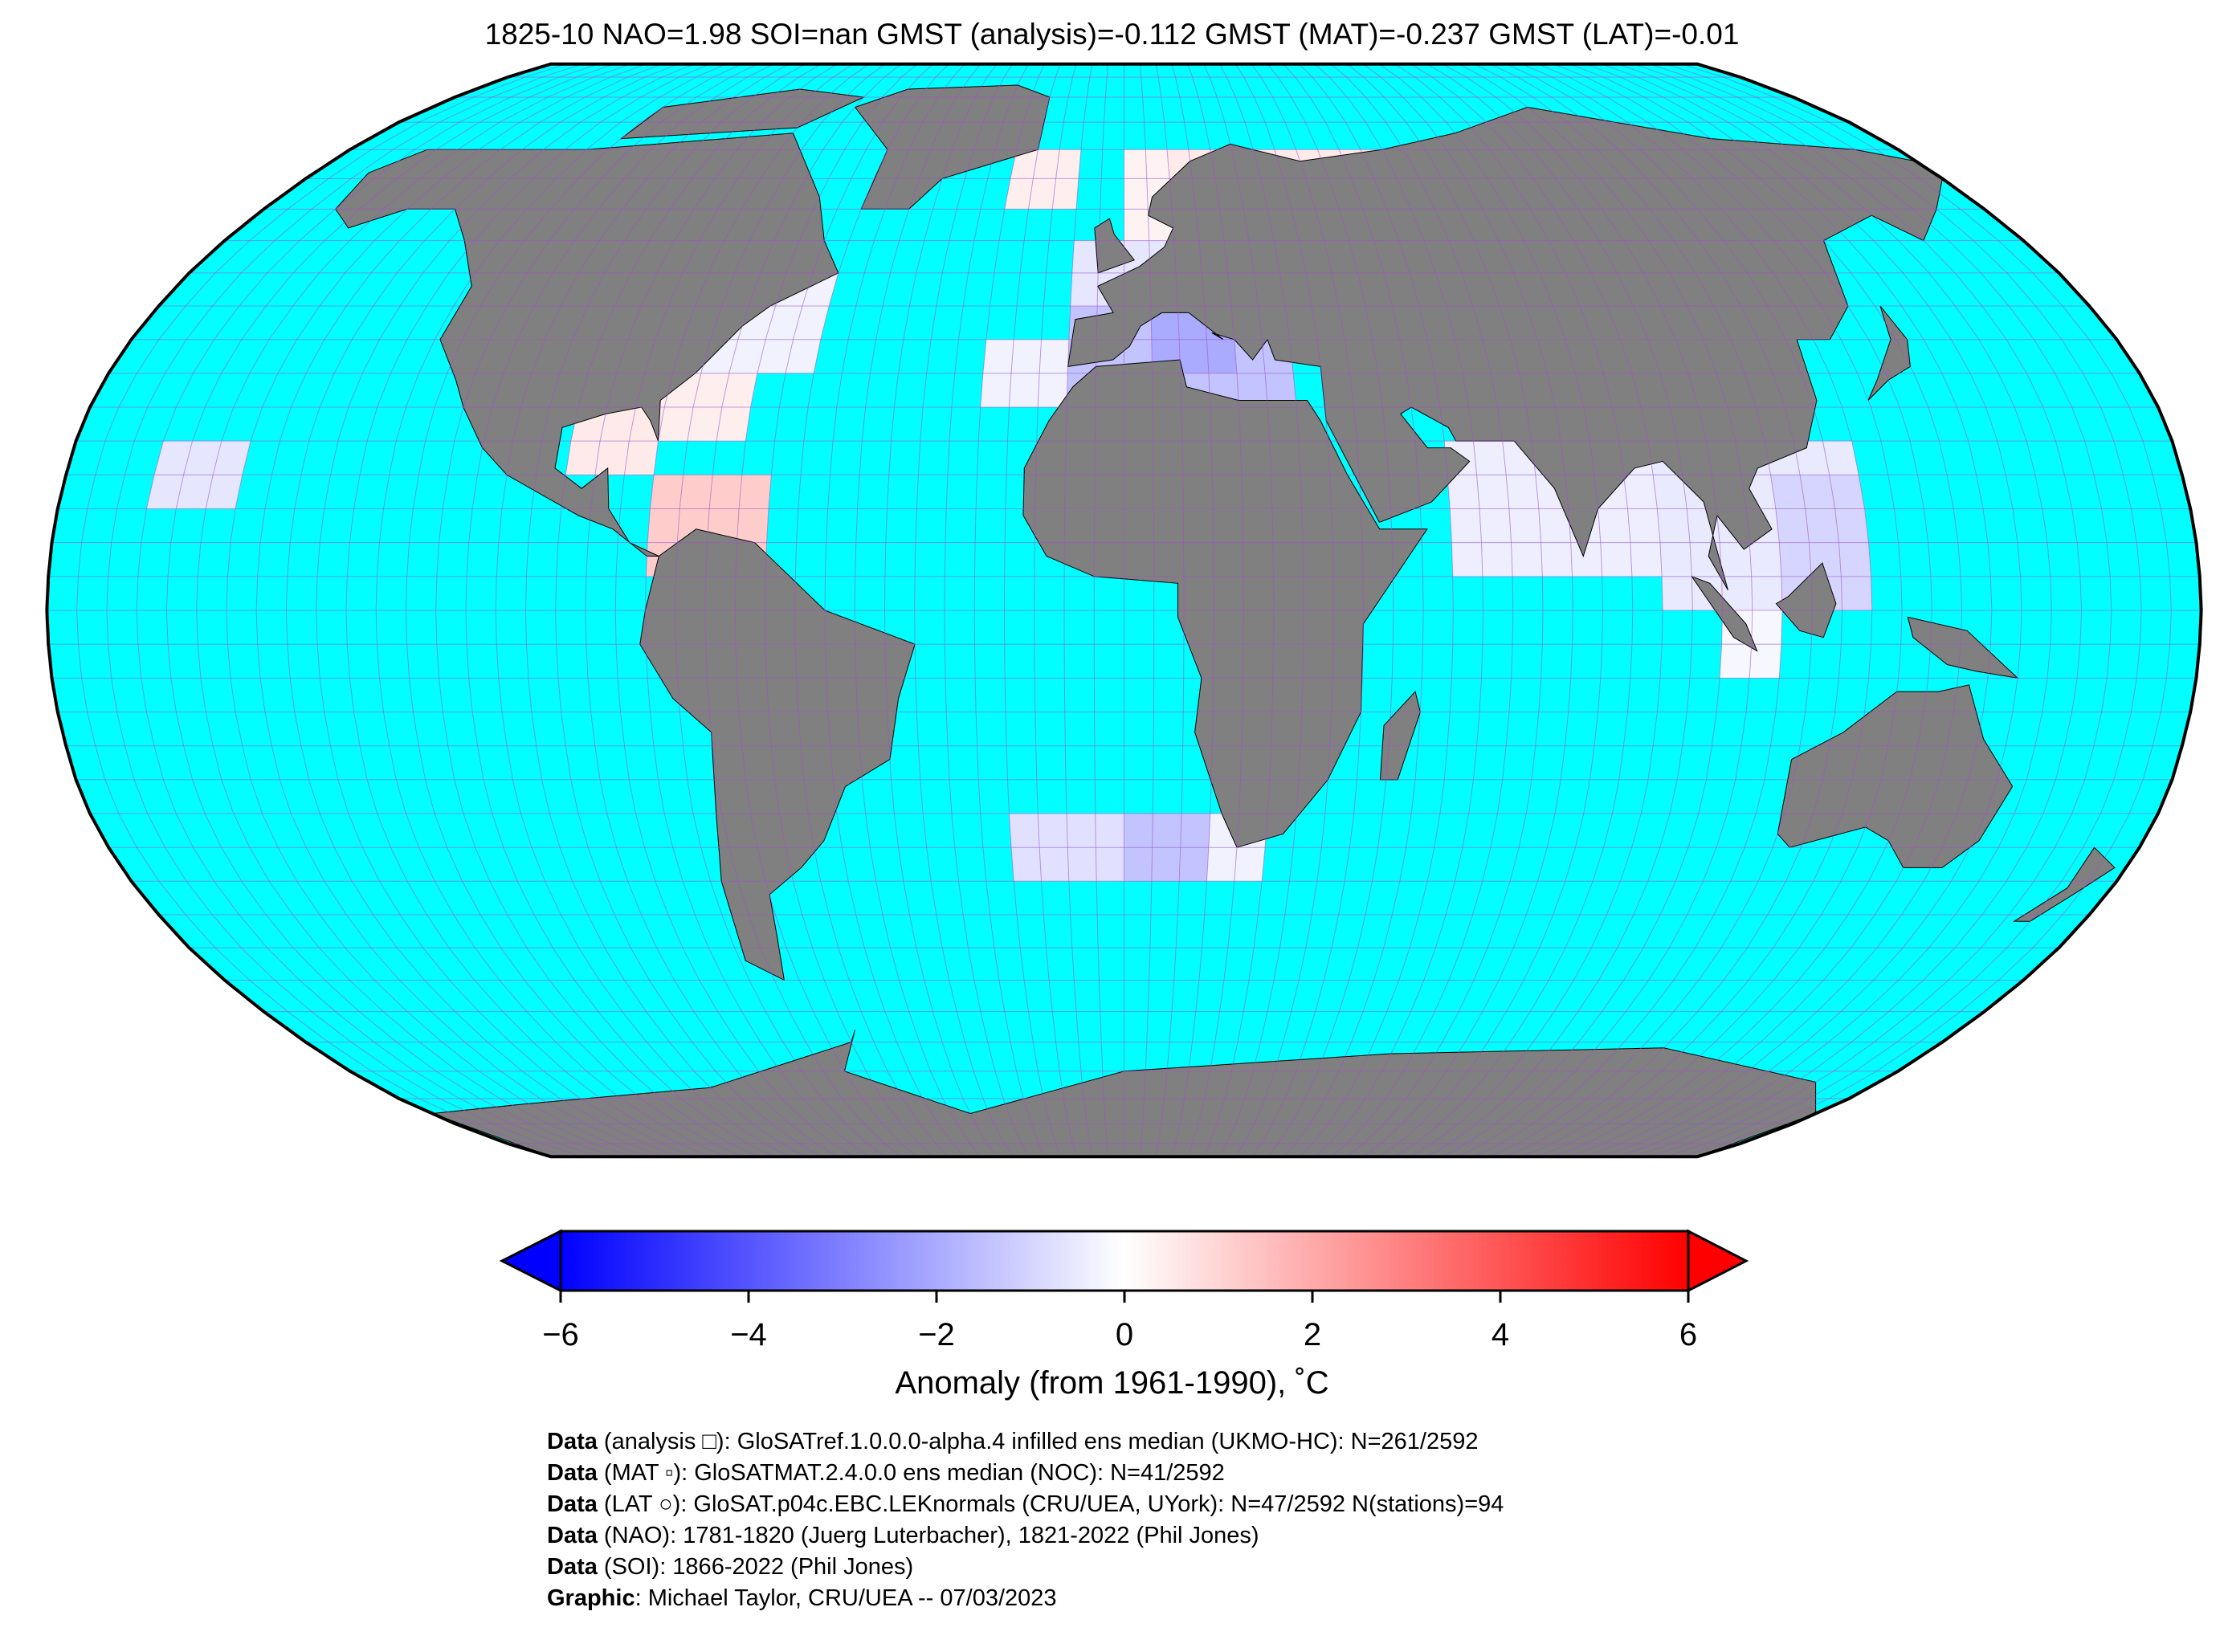 This screenshot has height=1652, width=2224. Describe the element at coordinates (530, 1261) in the screenshot. I see `colorbar-extend-min` at that location.